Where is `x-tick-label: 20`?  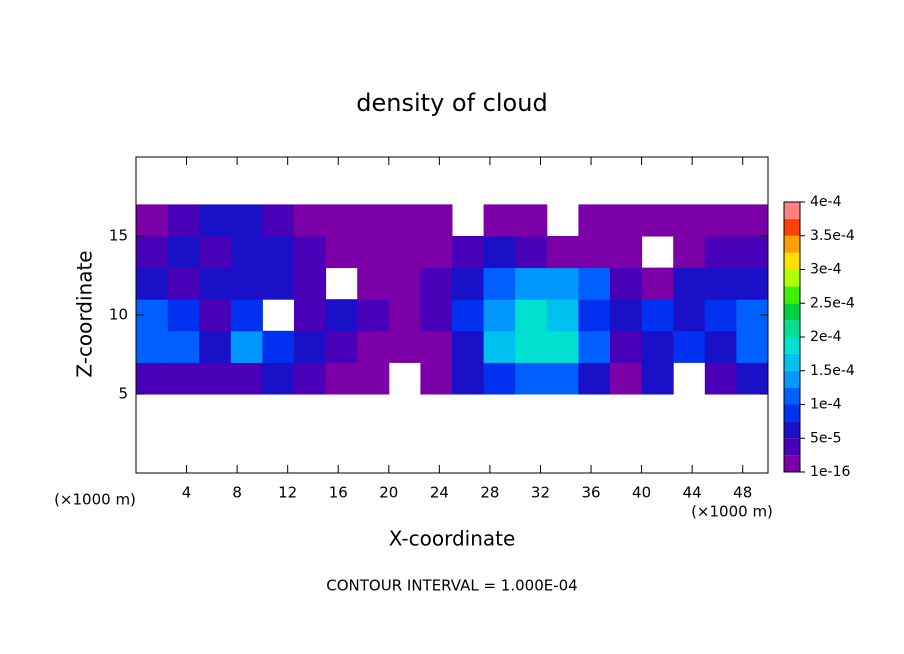 x-tick-label: 20 is located at coordinates (388, 493).